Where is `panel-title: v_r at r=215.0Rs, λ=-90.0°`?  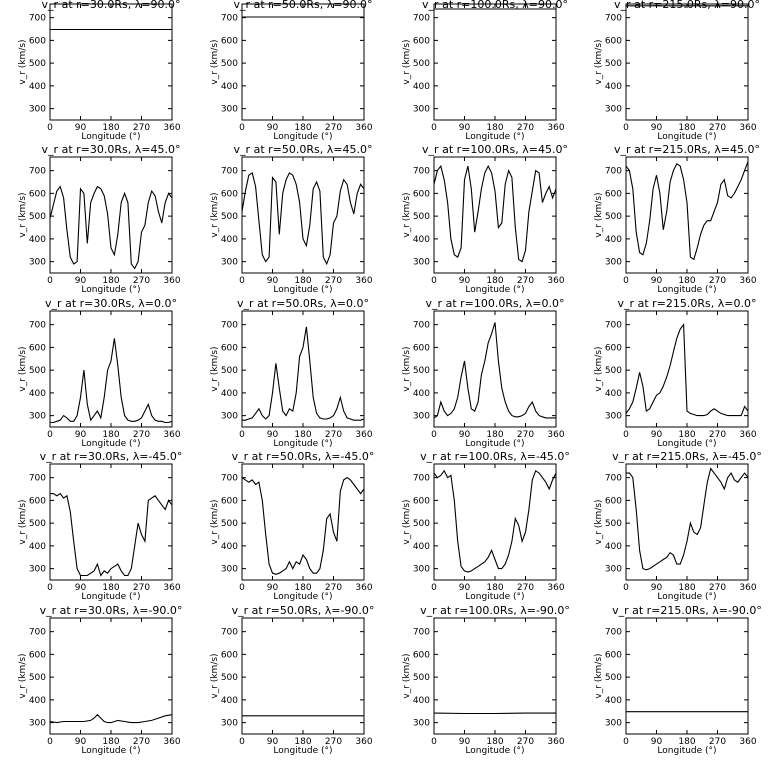
panel-title: v_r at r=215.0Rs, λ=-90.0° is located at coordinates (687, 610).